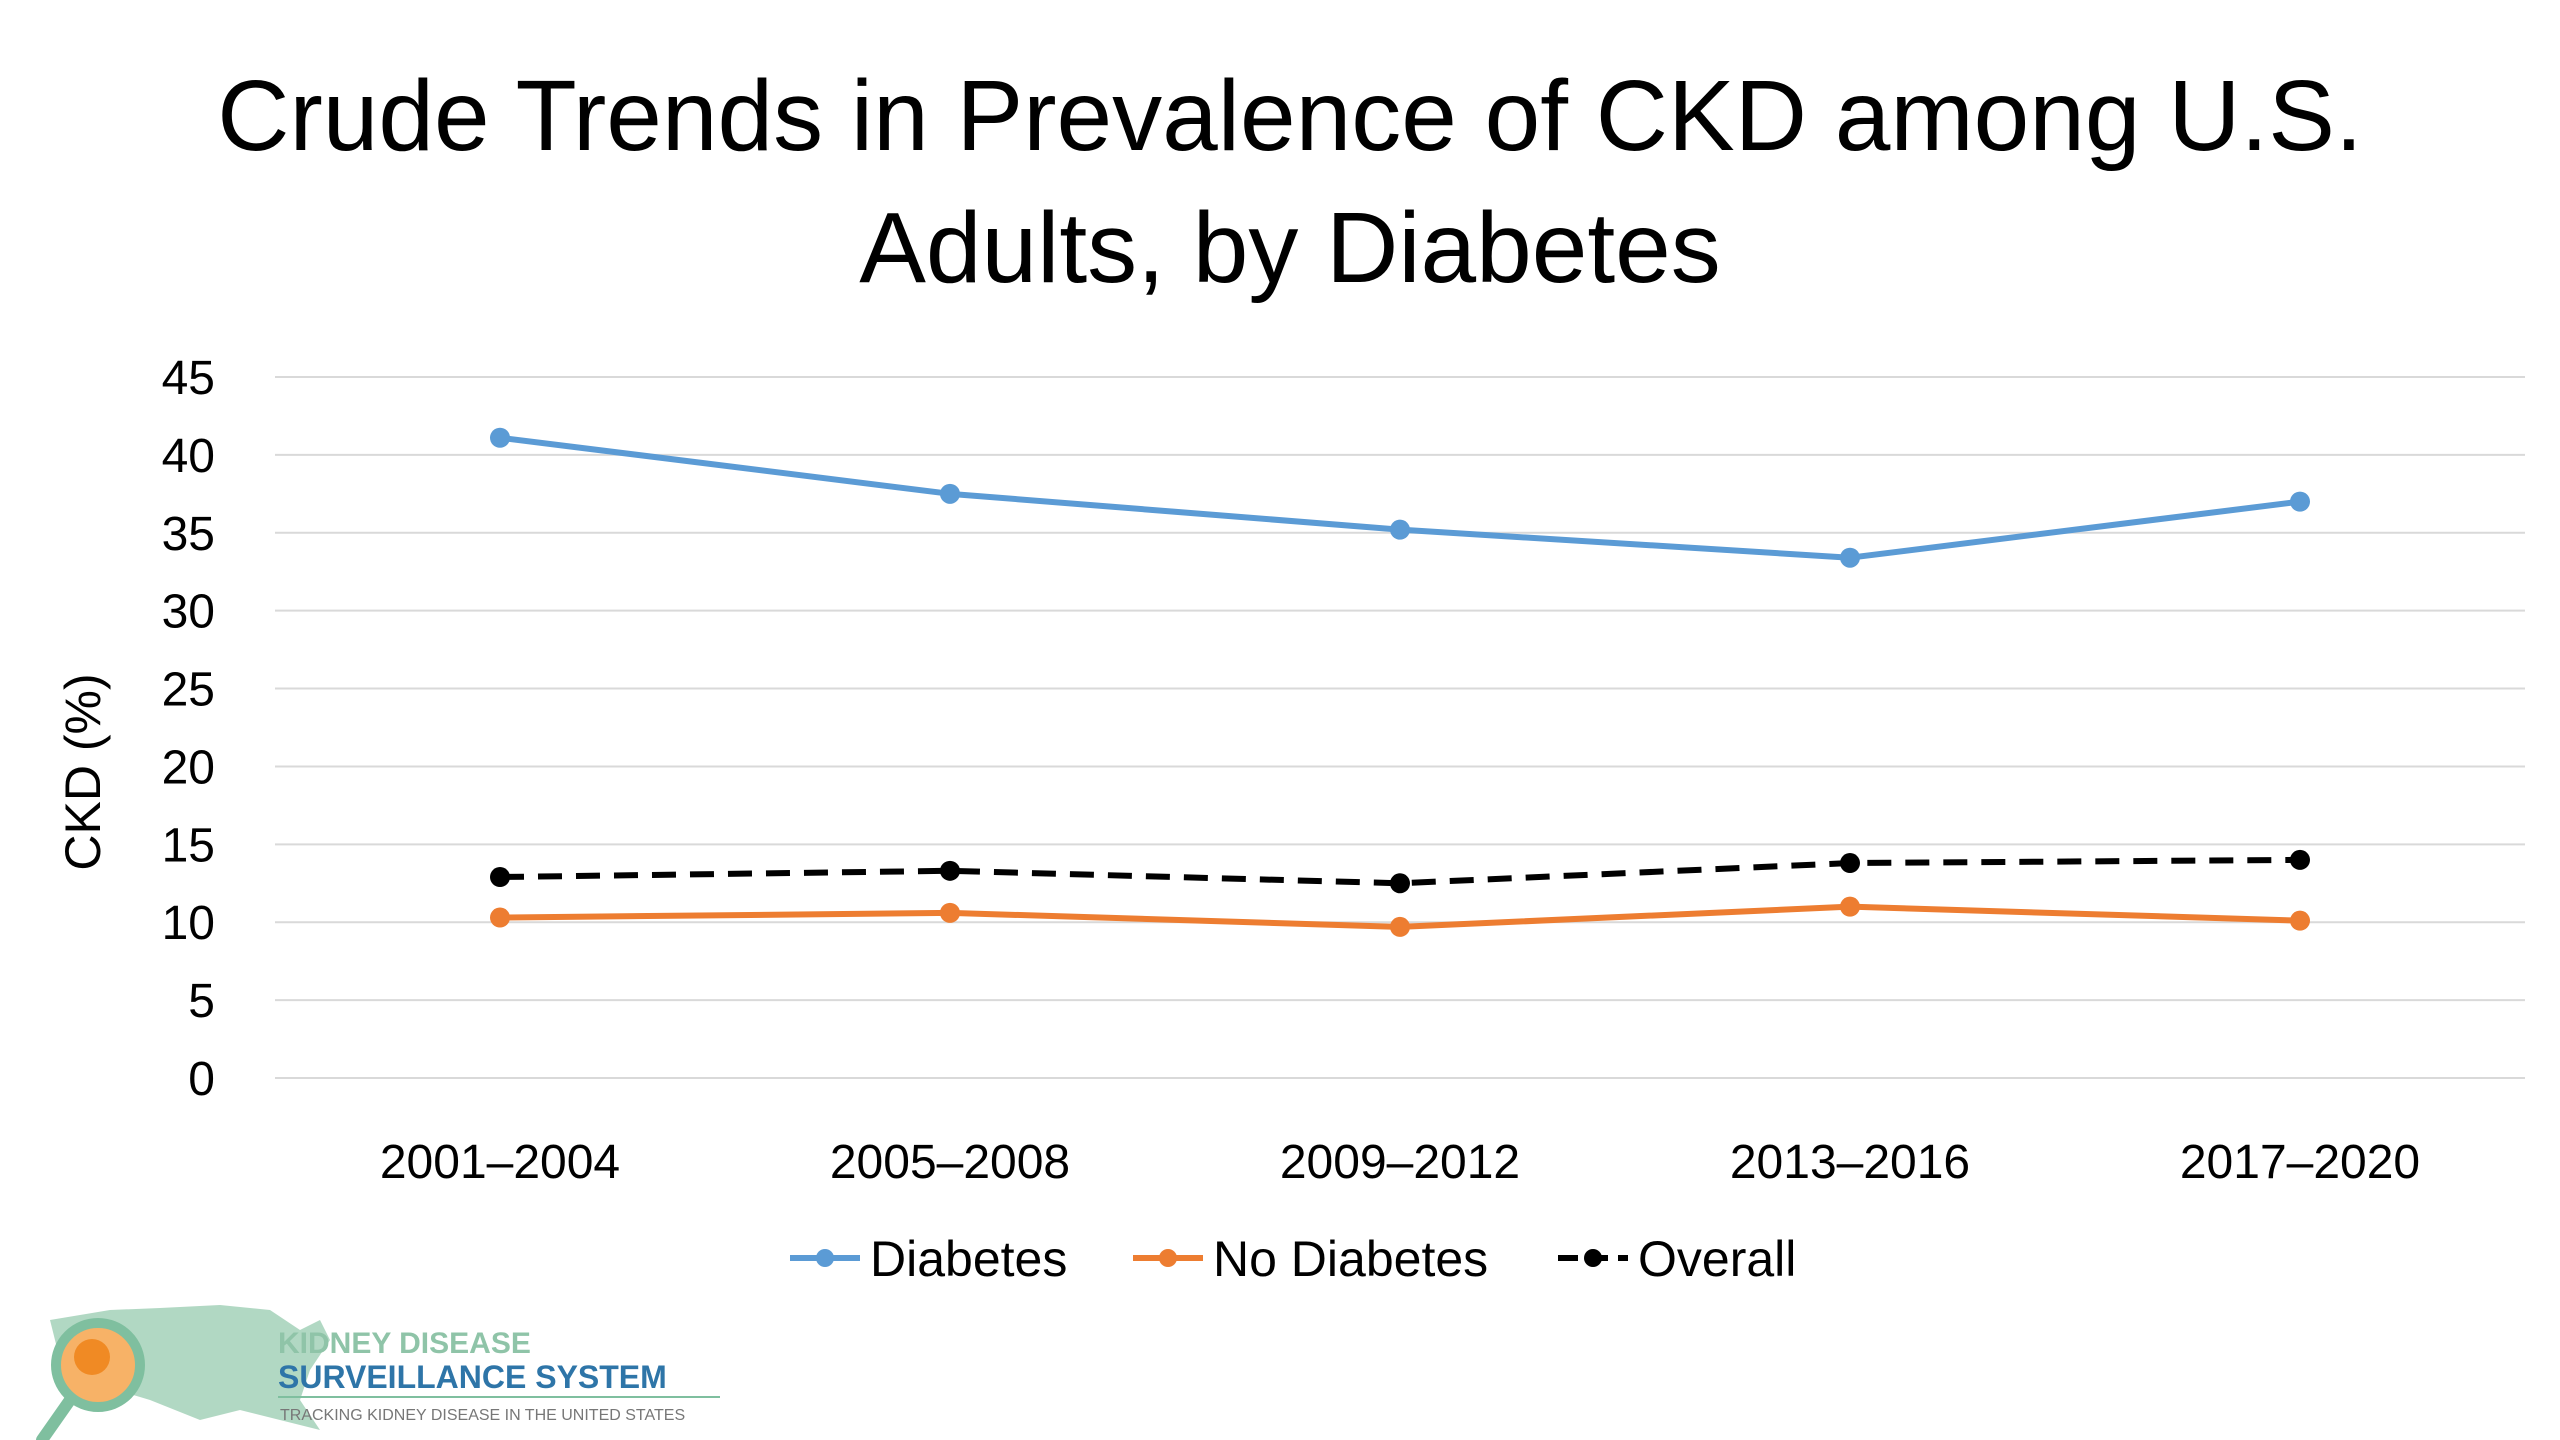 The image size is (2560, 1440). What do you see at coordinates (472, 1377) in the screenshot?
I see `logo-line-2: SURVEILLANCE SYSTEM` at bounding box center [472, 1377].